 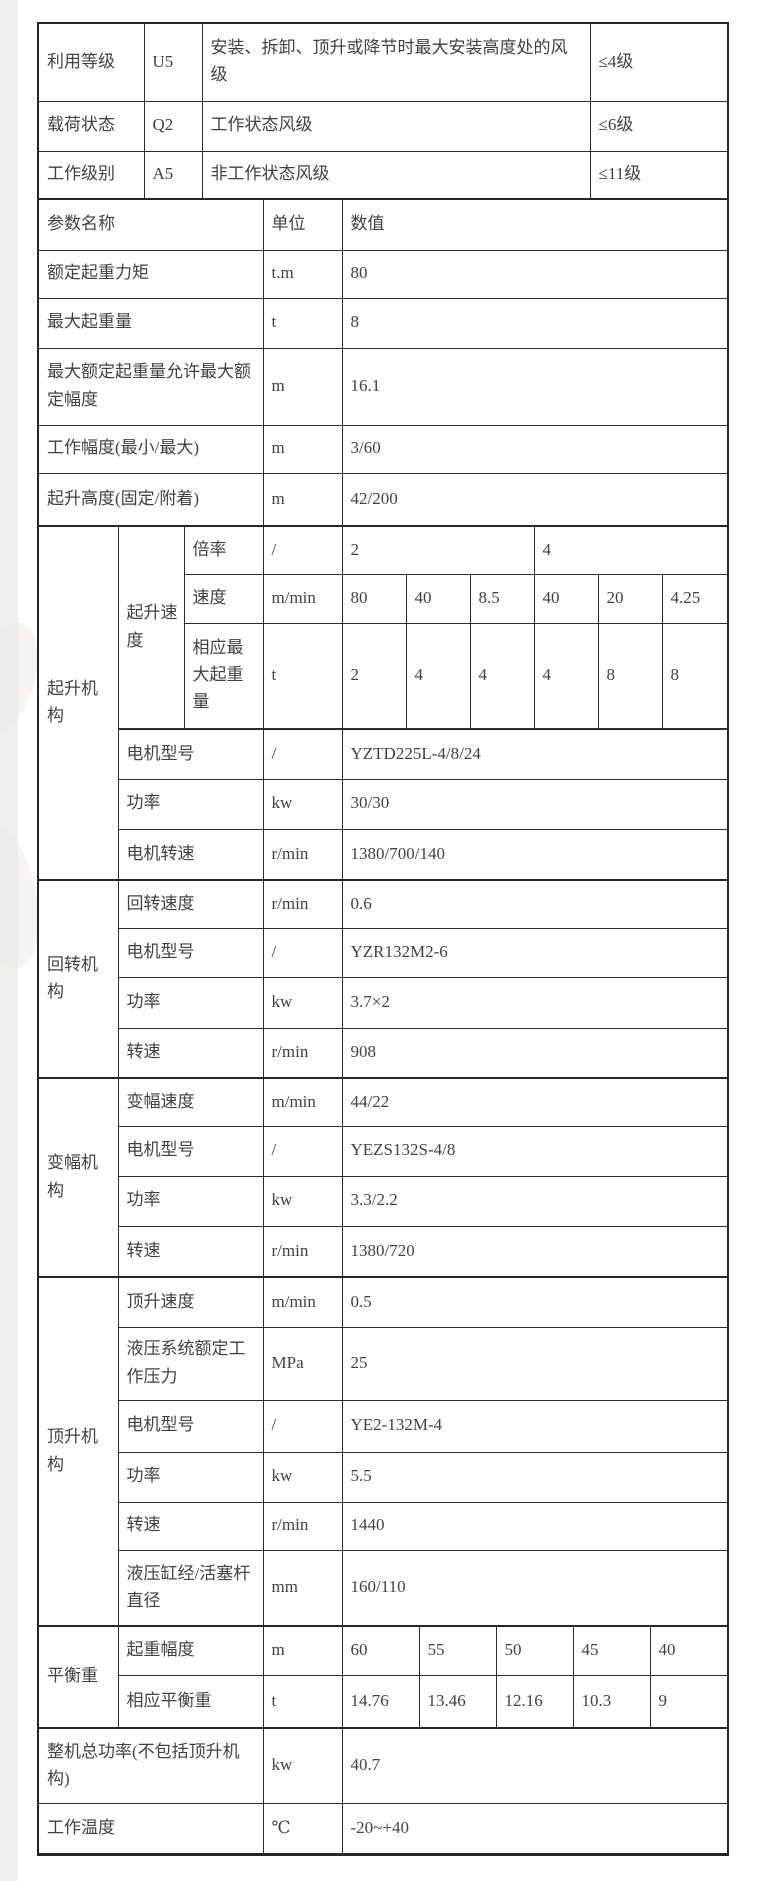 I want to click on section-label-slewing: 回转机构, so click(x=78, y=978).